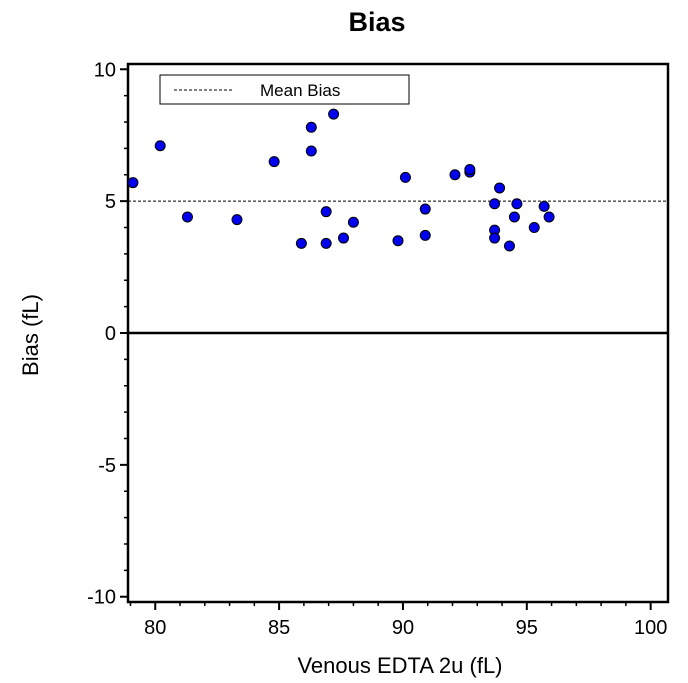 The height and width of the screenshot is (683, 688). Describe the element at coordinates (30, 335) in the screenshot. I see `y-axis-title: Bias (fL)` at that location.